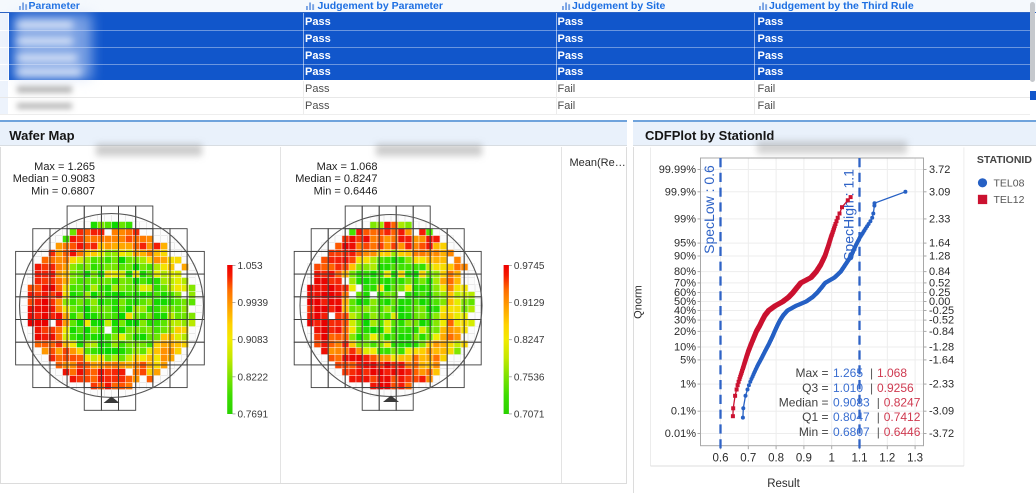 Image resolution: width=1036 pixels, height=493 pixels. I want to click on svg-text: Median = 0.9083, so click(54, 179).